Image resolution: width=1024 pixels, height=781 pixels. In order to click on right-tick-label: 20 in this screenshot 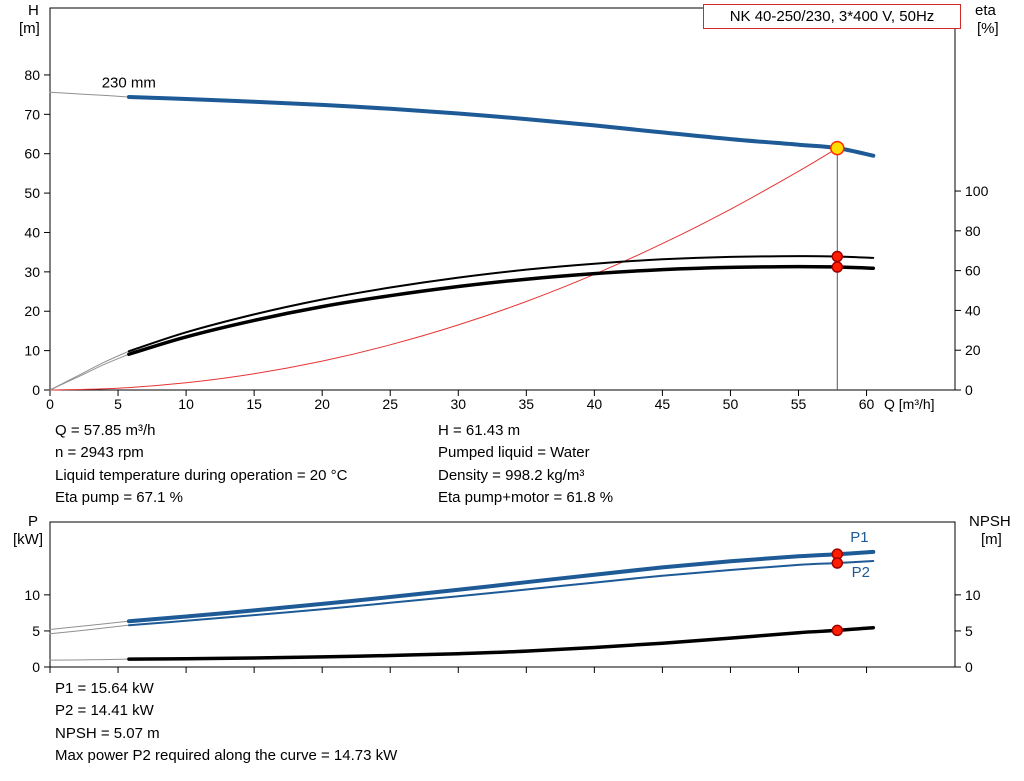, I will do `click(973, 350)`.